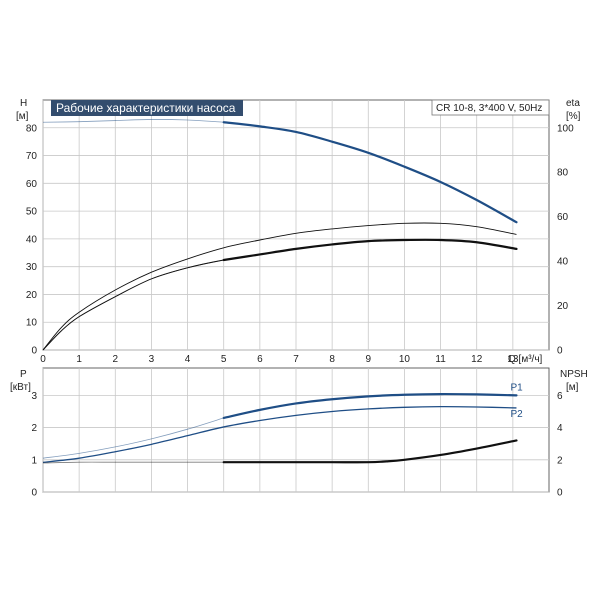 The height and width of the screenshot is (600, 600). Describe the element at coordinates (20, 387) in the screenshot. I see `bottom-left-axis-unit: [кВт]` at that location.